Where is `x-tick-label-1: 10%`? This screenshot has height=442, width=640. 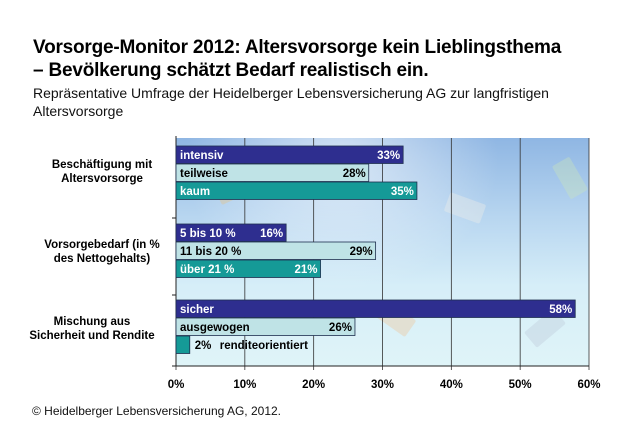 x-tick-label-1: 10% is located at coordinates (244, 385).